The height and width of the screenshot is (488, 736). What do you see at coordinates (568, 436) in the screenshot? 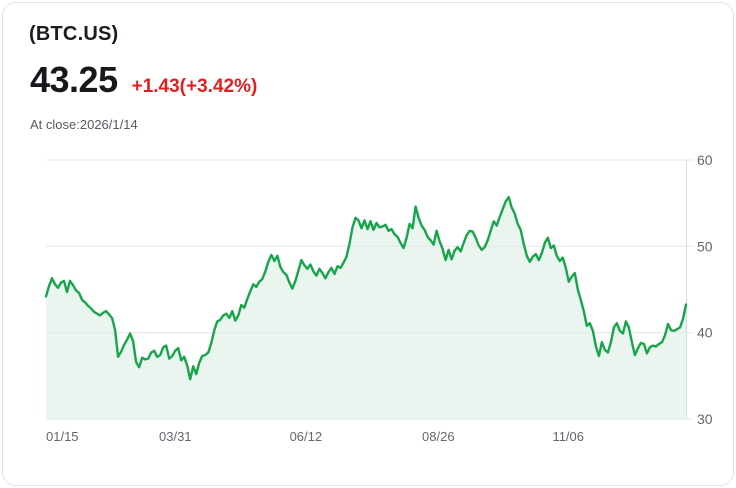
I see `x-axis-label-4: 11/06` at bounding box center [568, 436].